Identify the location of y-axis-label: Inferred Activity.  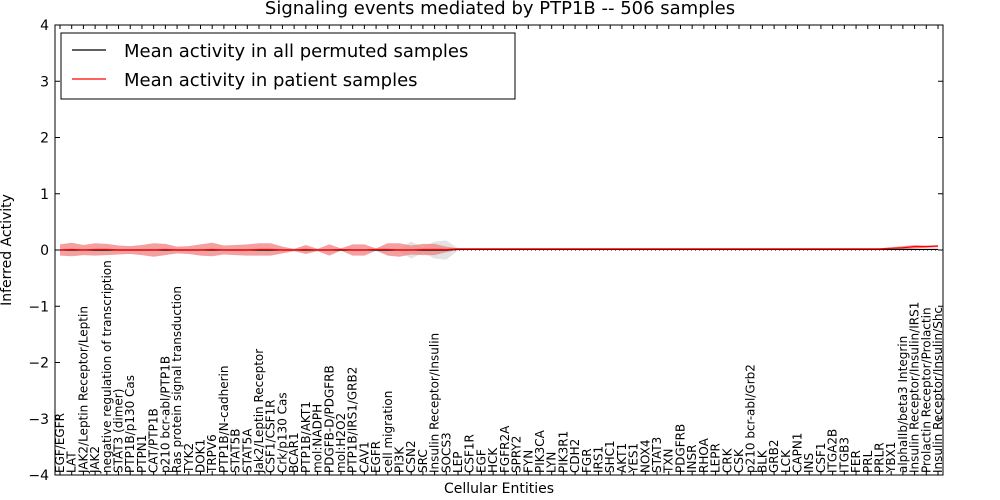
(7, 250).